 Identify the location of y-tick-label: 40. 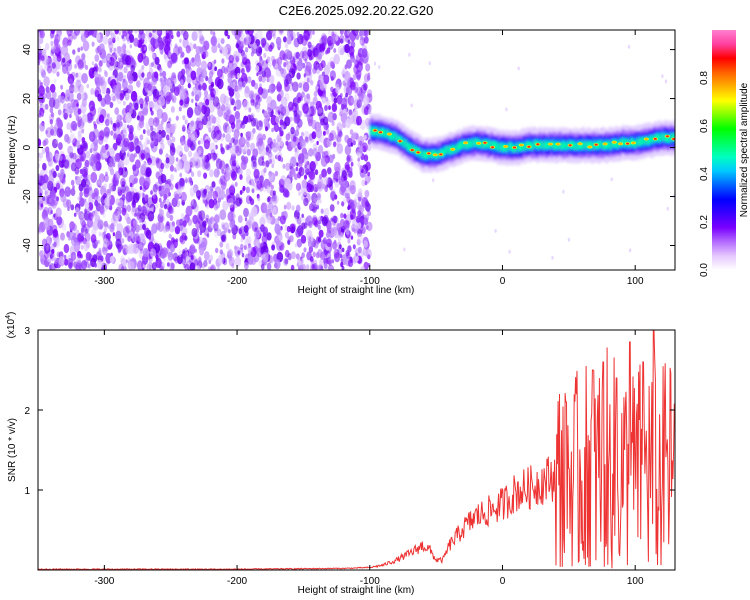
(27, 50).